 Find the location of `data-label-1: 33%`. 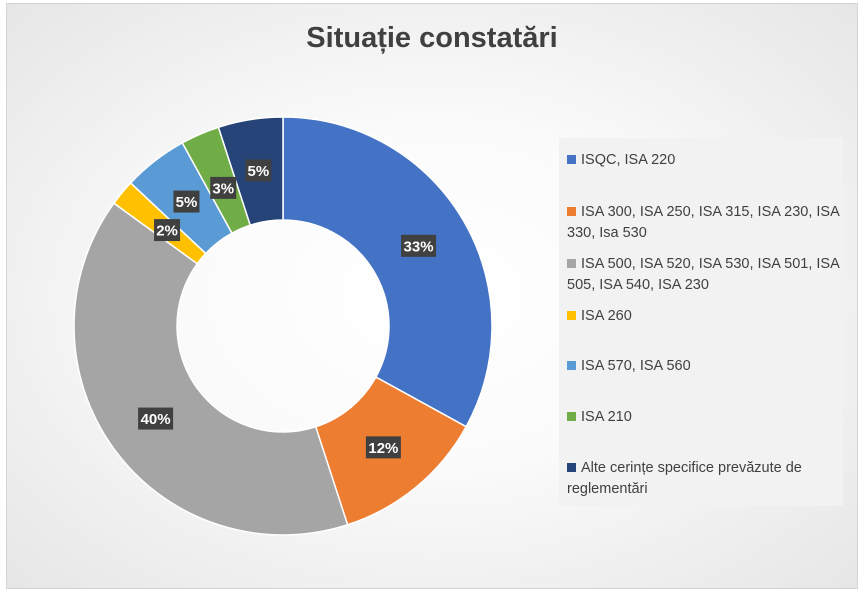

data-label-1: 33% is located at coordinates (419, 245).